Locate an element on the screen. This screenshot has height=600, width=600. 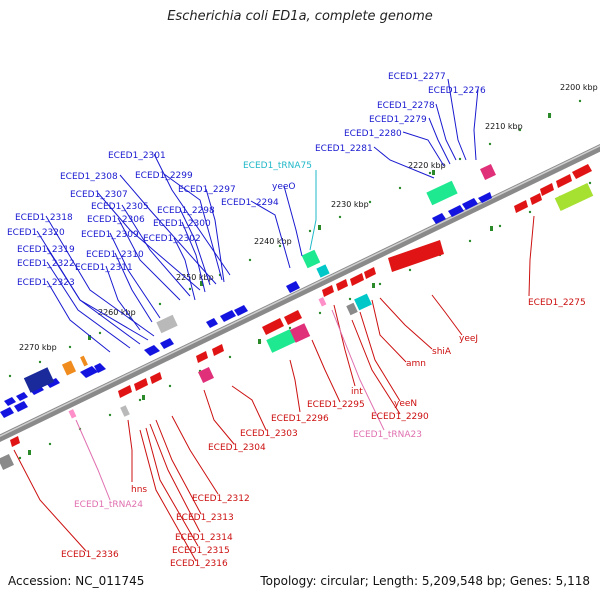
gene-label-eced1-2302: ECED1_2302 is located at coordinates (172, 239).